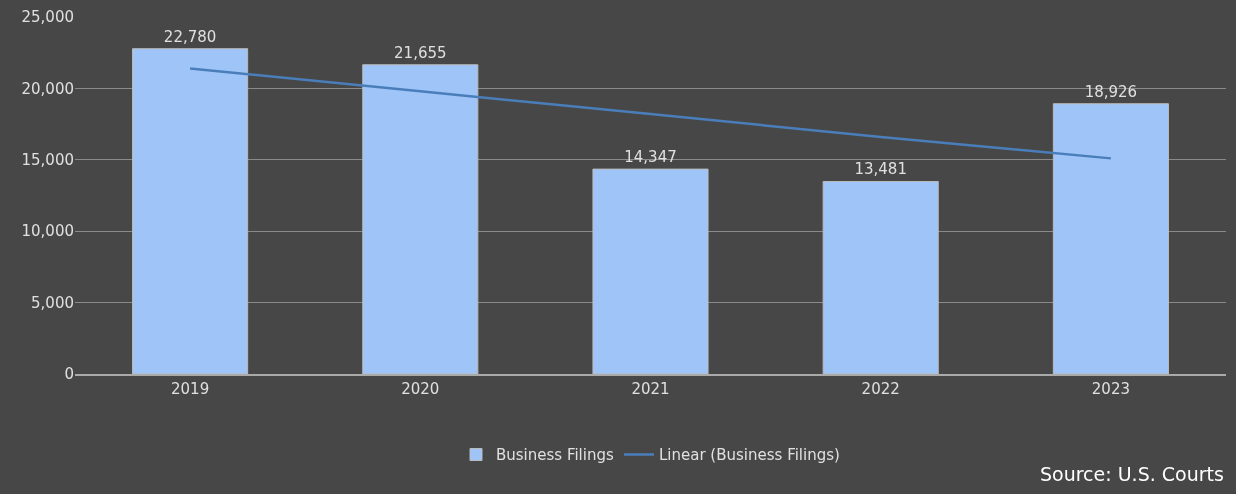  I want to click on y-tick-label: 0, so click(69, 374).